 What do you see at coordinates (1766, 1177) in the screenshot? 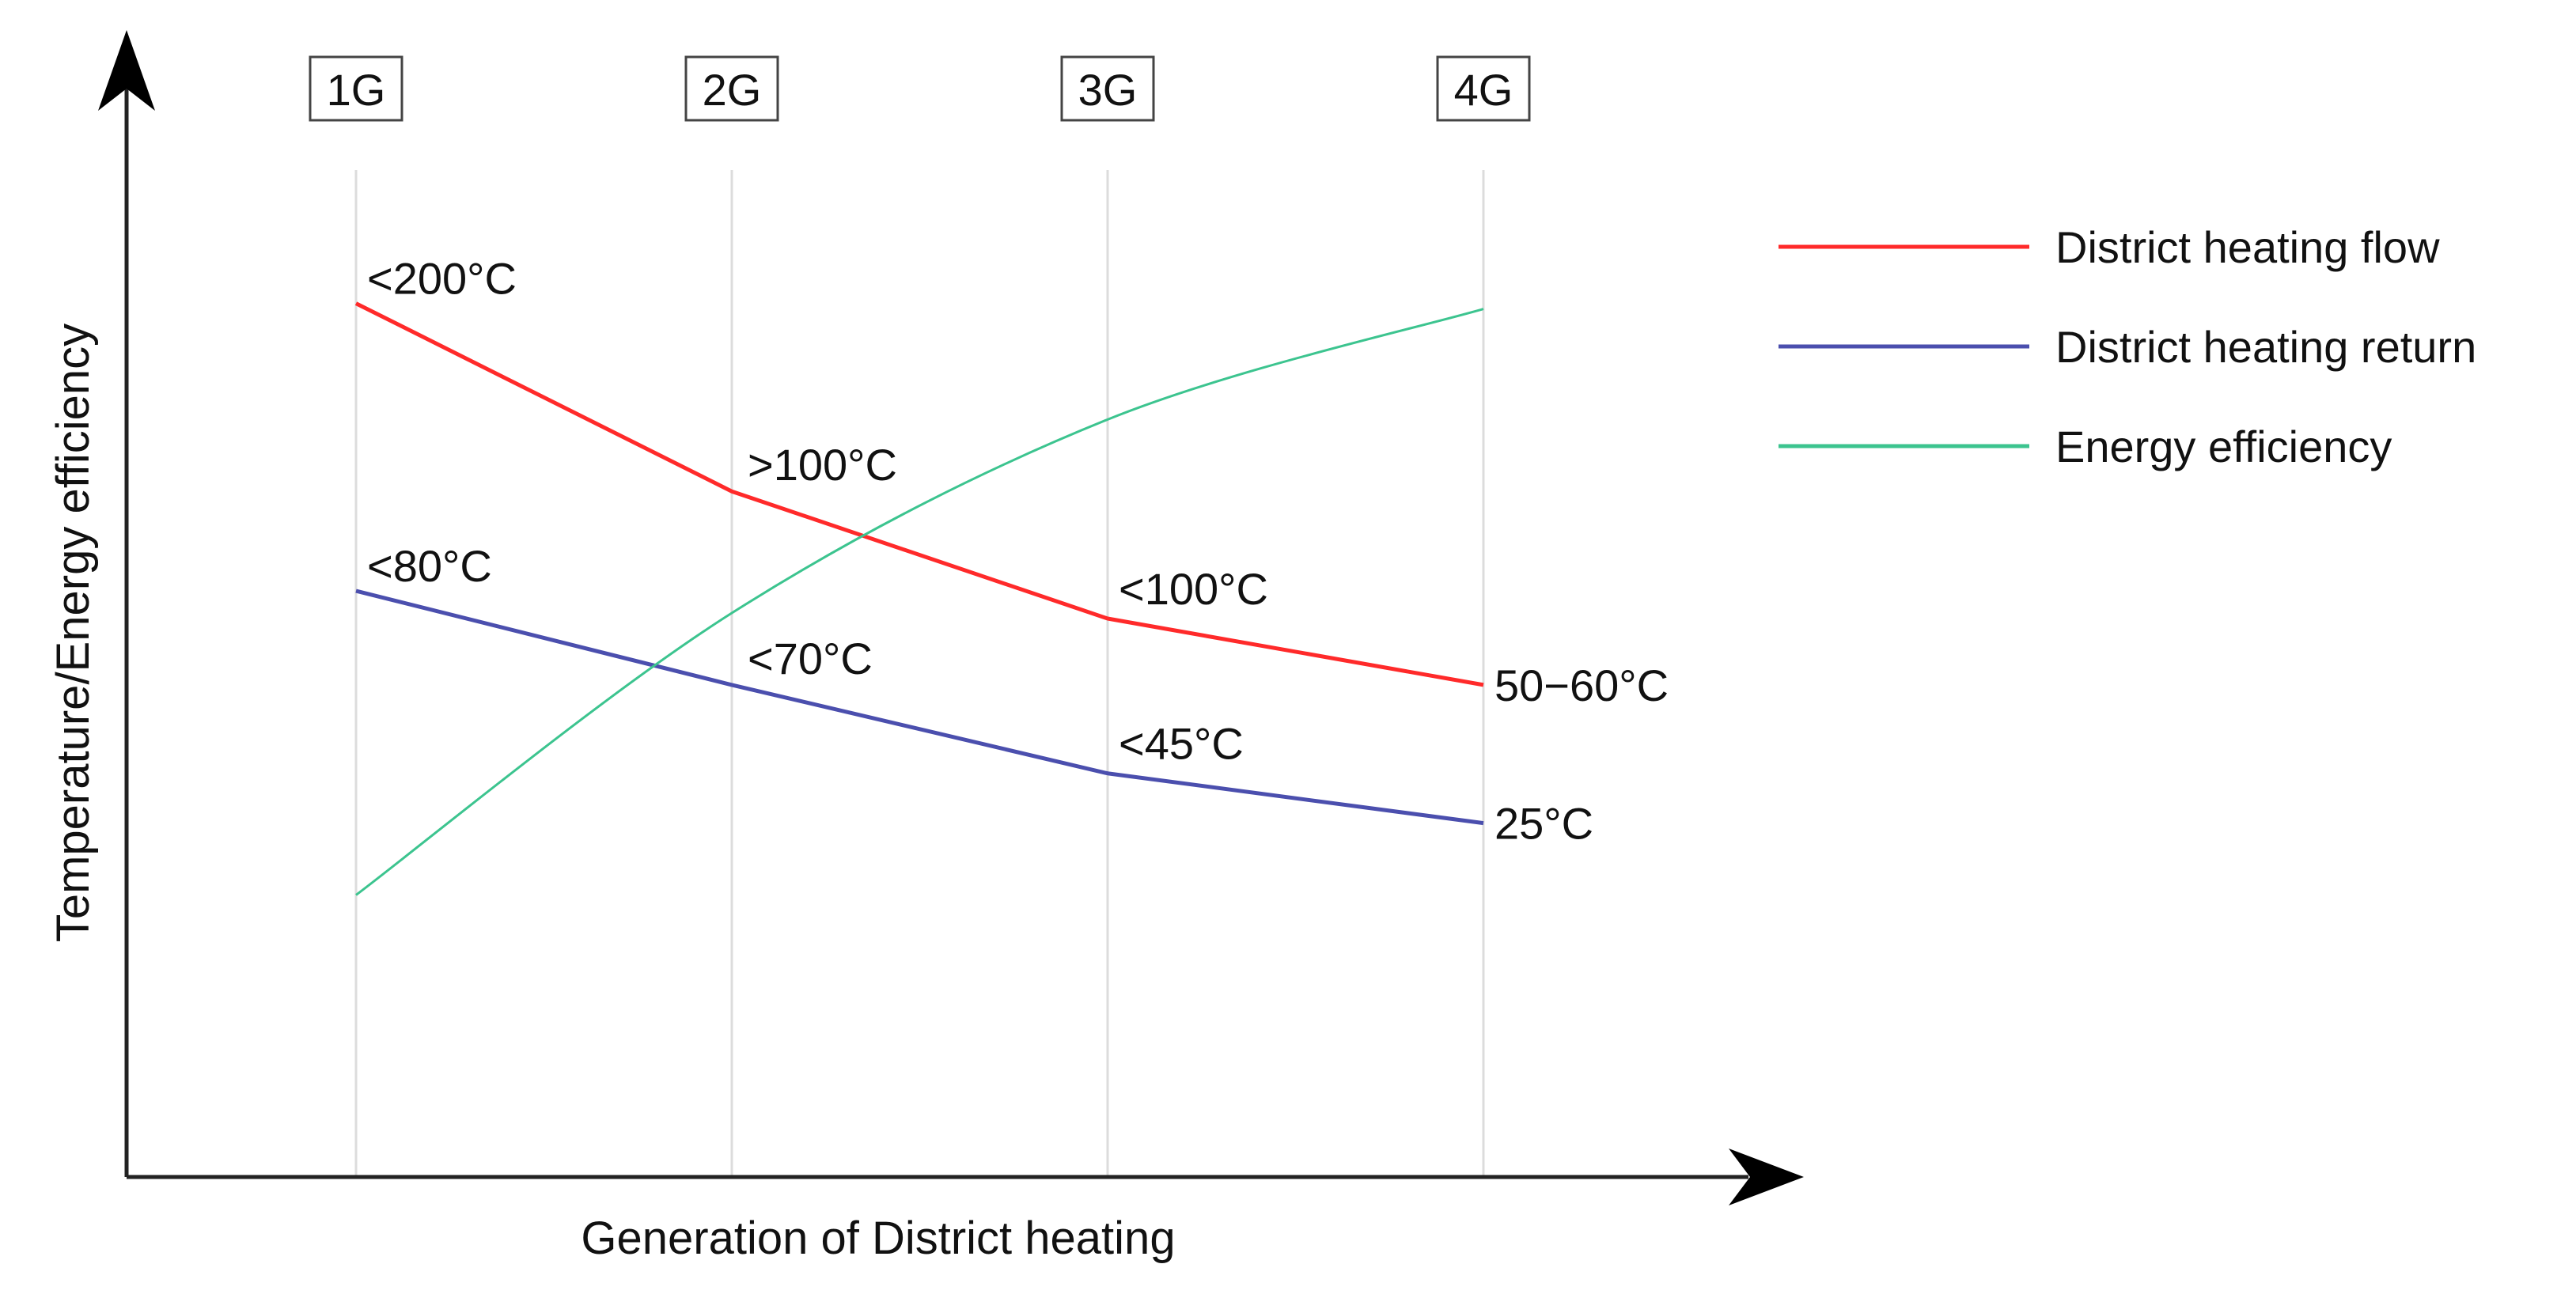
I see `x-axis-arrow-icon` at bounding box center [1766, 1177].